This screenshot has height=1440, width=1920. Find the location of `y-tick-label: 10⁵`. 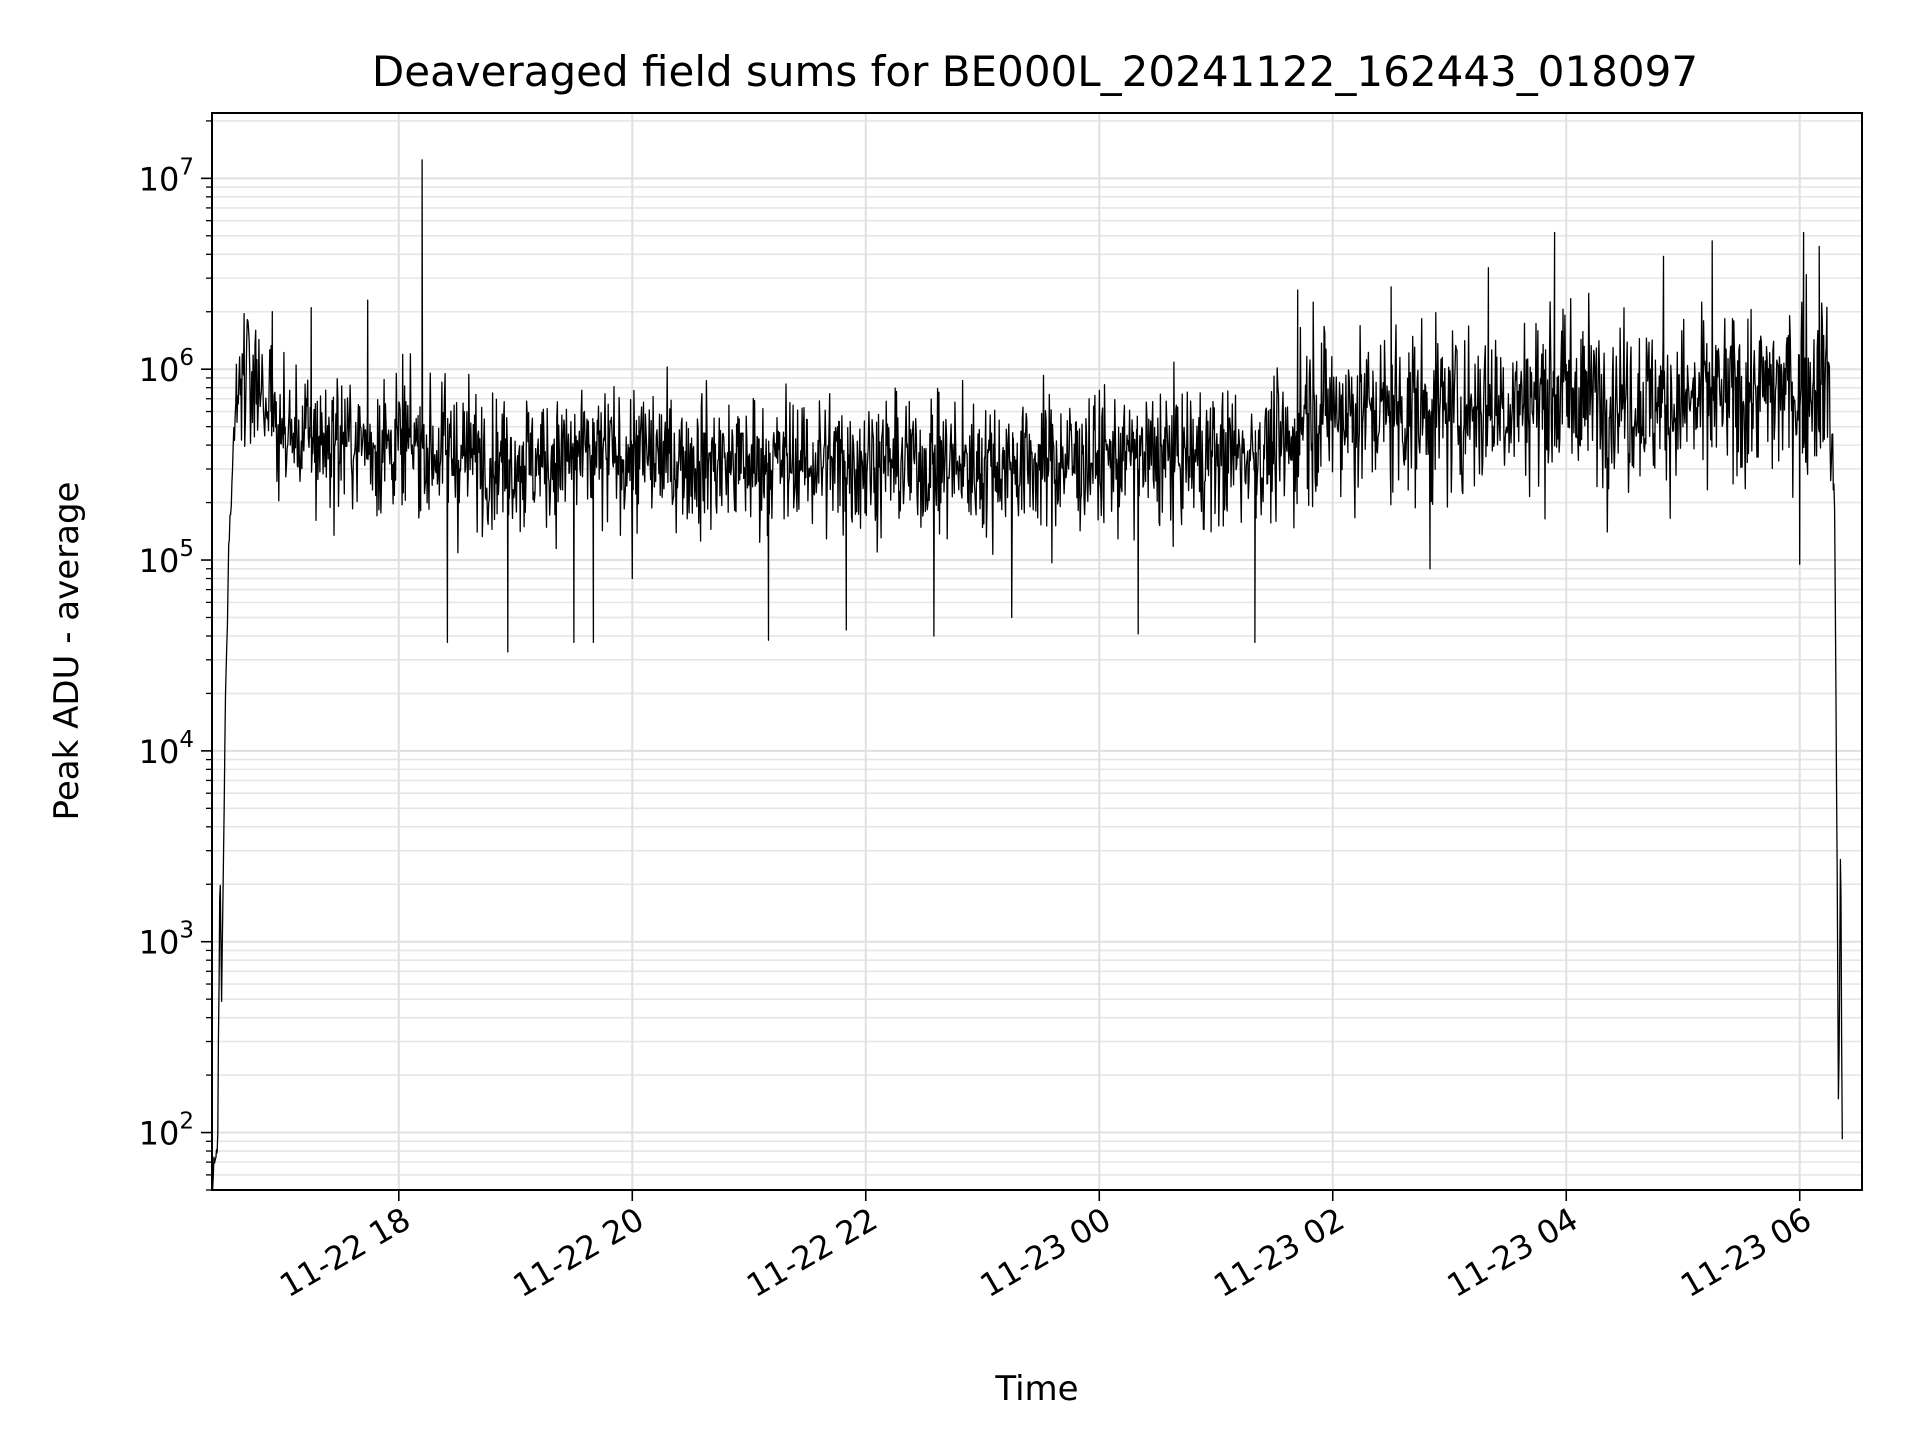

y-tick-label: 10⁵ is located at coordinates (166, 558).